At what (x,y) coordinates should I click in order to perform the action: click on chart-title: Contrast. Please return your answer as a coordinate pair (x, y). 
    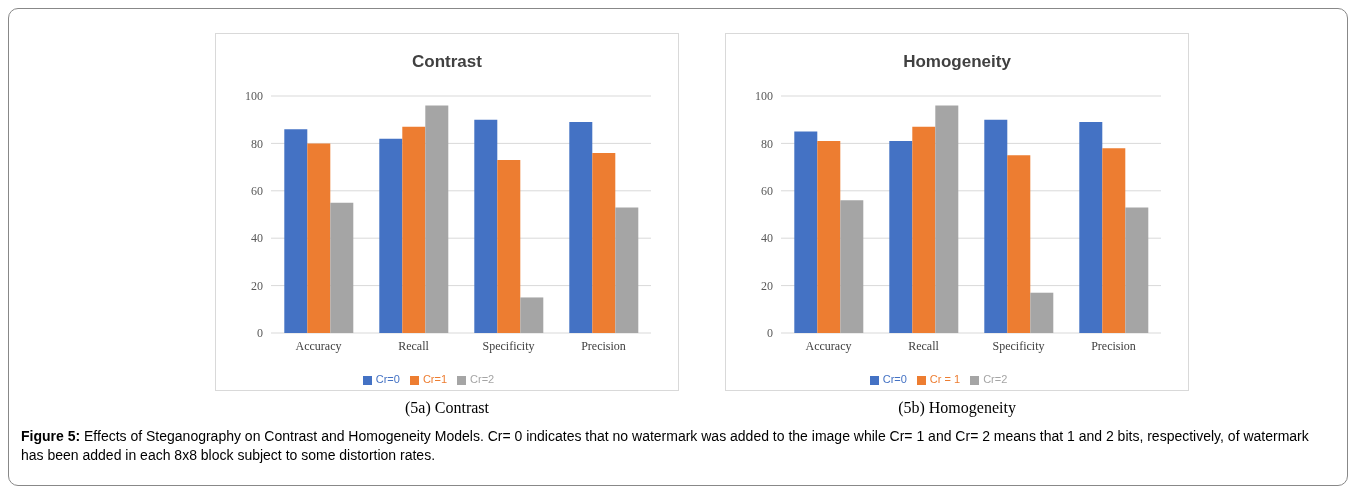
    Looking at the image, I should click on (447, 62).